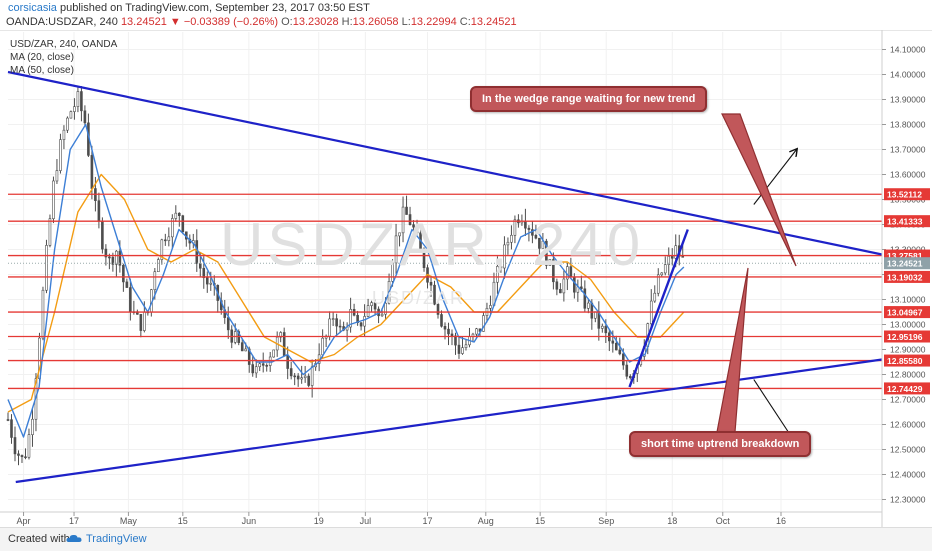 This screenshot has width=932, height=551. I want to click on close-label: C:, so click(465, 22).